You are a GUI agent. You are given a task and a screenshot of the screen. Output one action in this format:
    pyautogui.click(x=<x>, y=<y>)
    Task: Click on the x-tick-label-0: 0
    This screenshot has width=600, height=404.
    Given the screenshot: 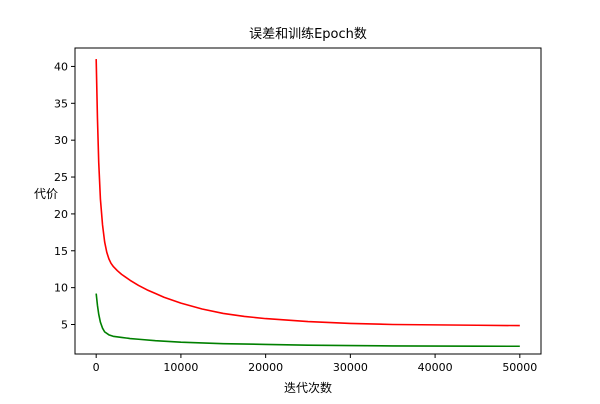 What is the action you would take?
    pyautogui.click(x=96, y=367)
    